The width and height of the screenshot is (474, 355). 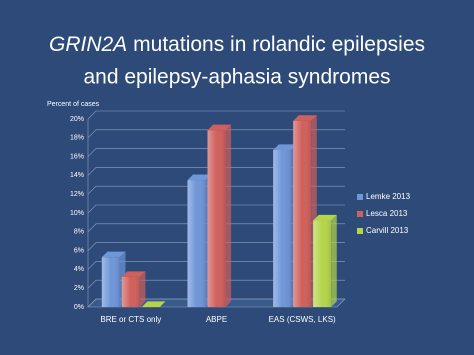 What do you see at coordinates (77, 175) in the screenshot?
I see `y-tick-label: 14%` at bounding box center [77, 175].